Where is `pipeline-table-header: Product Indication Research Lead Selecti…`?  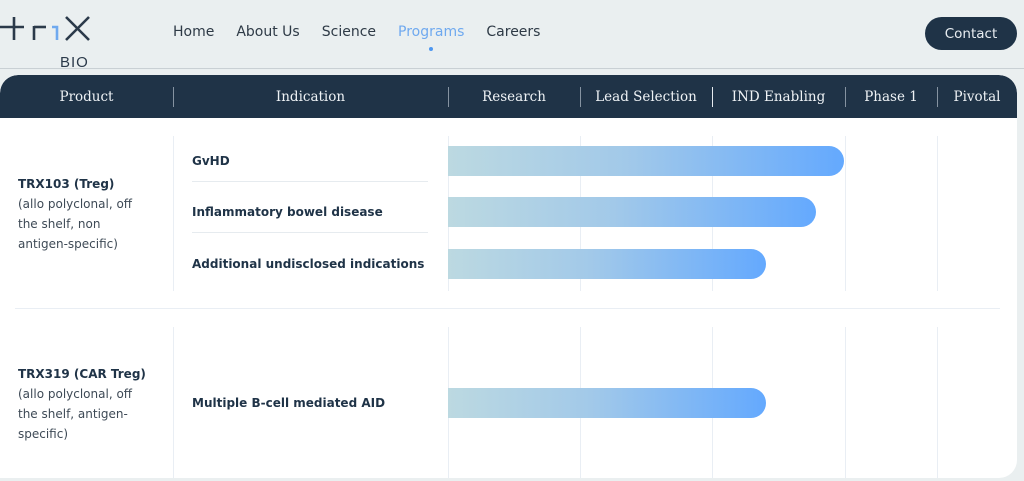 pipeline-table-header: Product Indication Research Lead Selecti… is located at coordinates (508, 96).